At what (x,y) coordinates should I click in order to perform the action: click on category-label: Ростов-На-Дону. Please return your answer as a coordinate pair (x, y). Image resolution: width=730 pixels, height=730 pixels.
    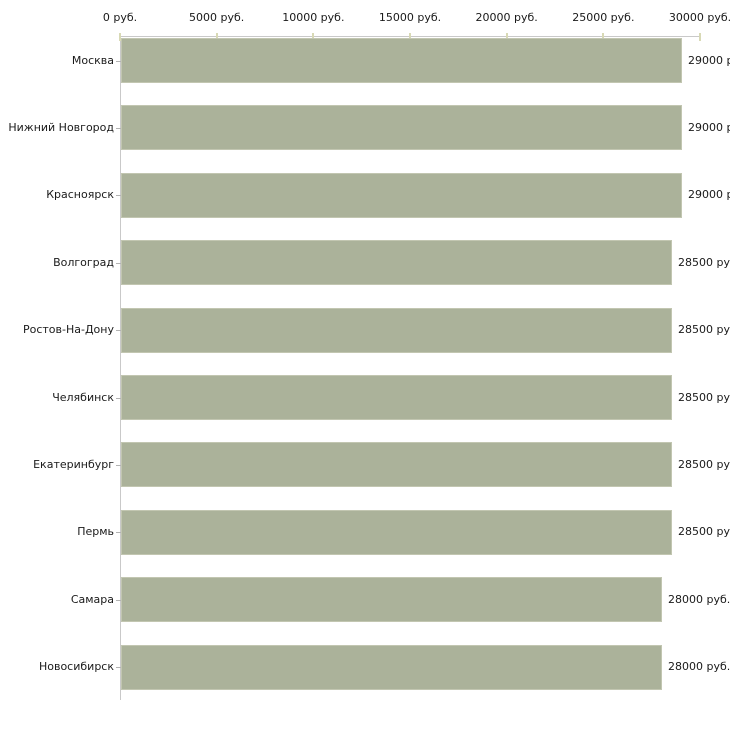
    Looking at the image, I should click on (68, 330).